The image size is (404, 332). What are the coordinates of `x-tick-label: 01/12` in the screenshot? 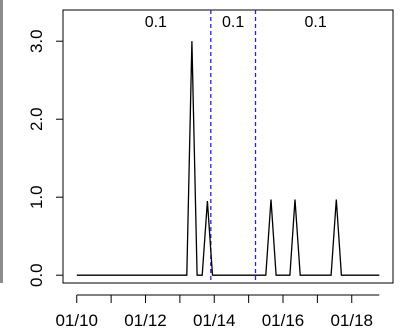 It's located at (145, 320).